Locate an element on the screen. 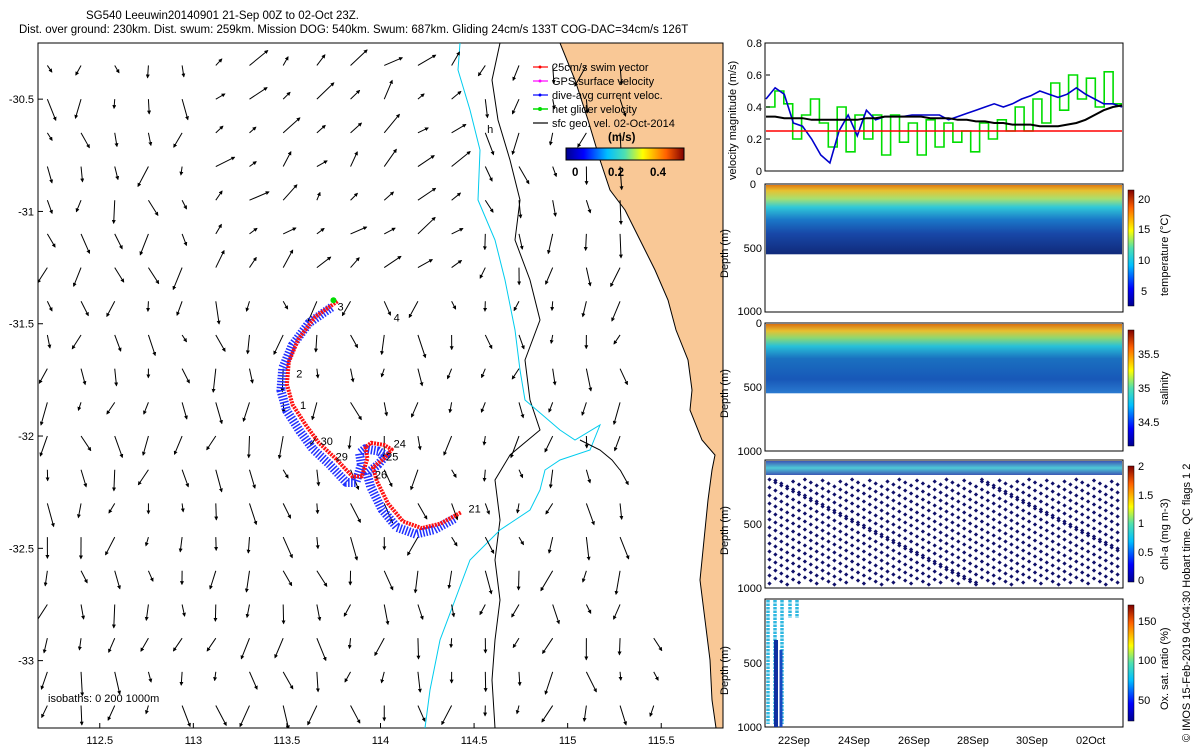  map-ytick-label: -32 is located at coordinates (26, 437).